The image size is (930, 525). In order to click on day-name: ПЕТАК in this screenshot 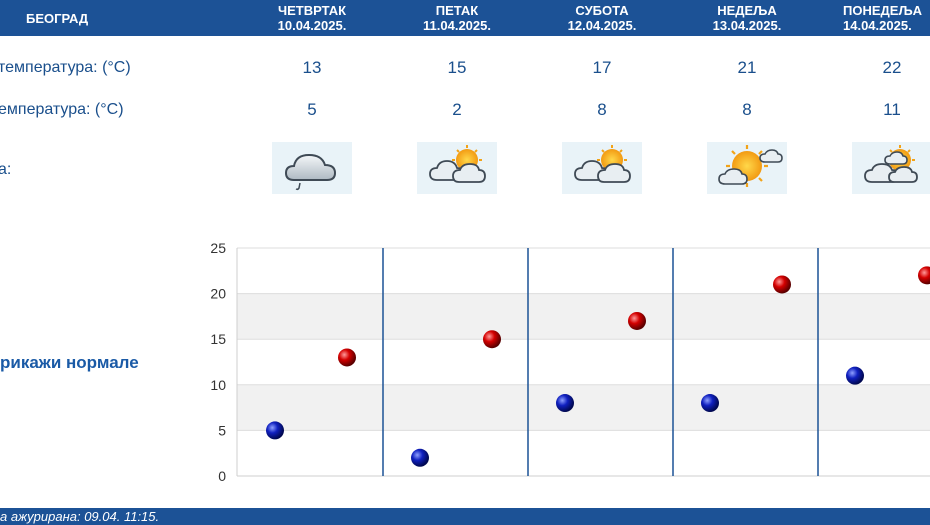, I will do `click(457, 10)`.